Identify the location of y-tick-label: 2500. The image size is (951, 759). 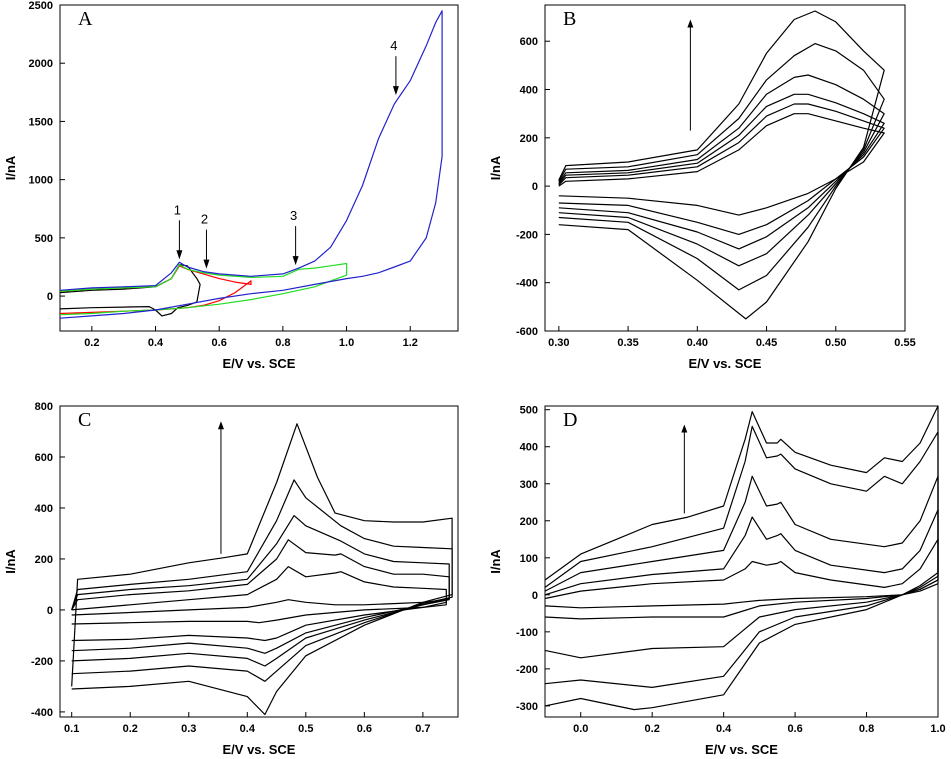
(41, 6).